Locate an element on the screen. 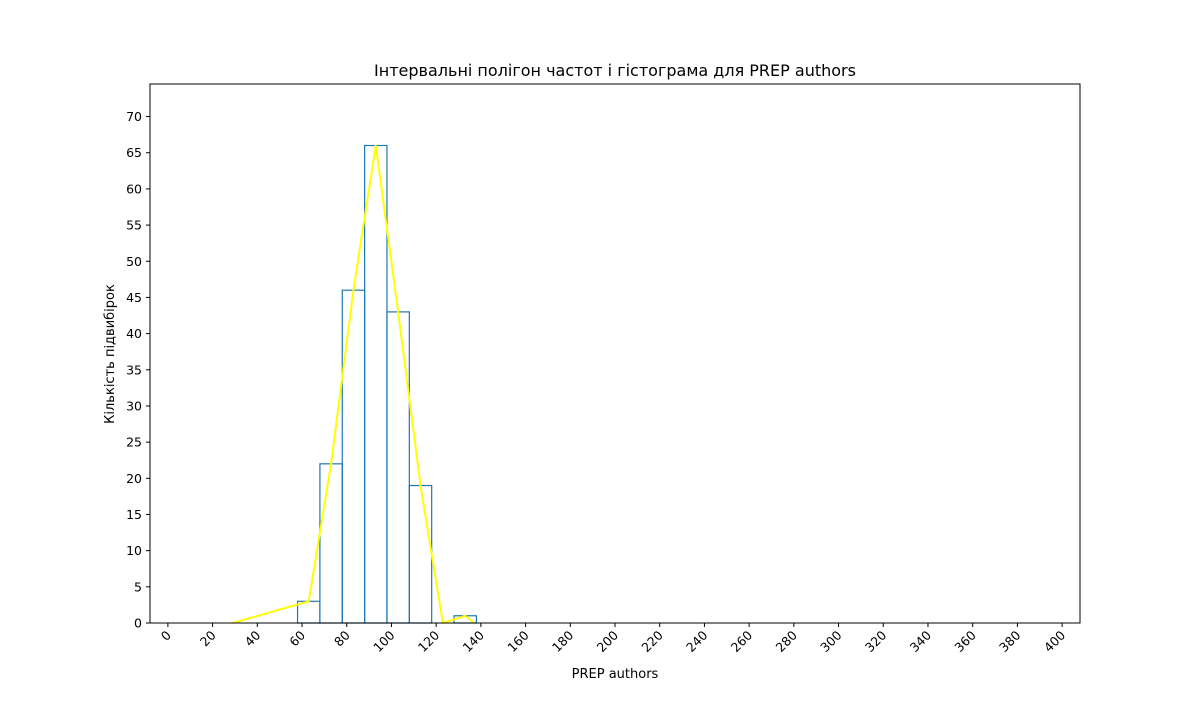  x-tick-label: 80 is located at coordinates (342, 638).